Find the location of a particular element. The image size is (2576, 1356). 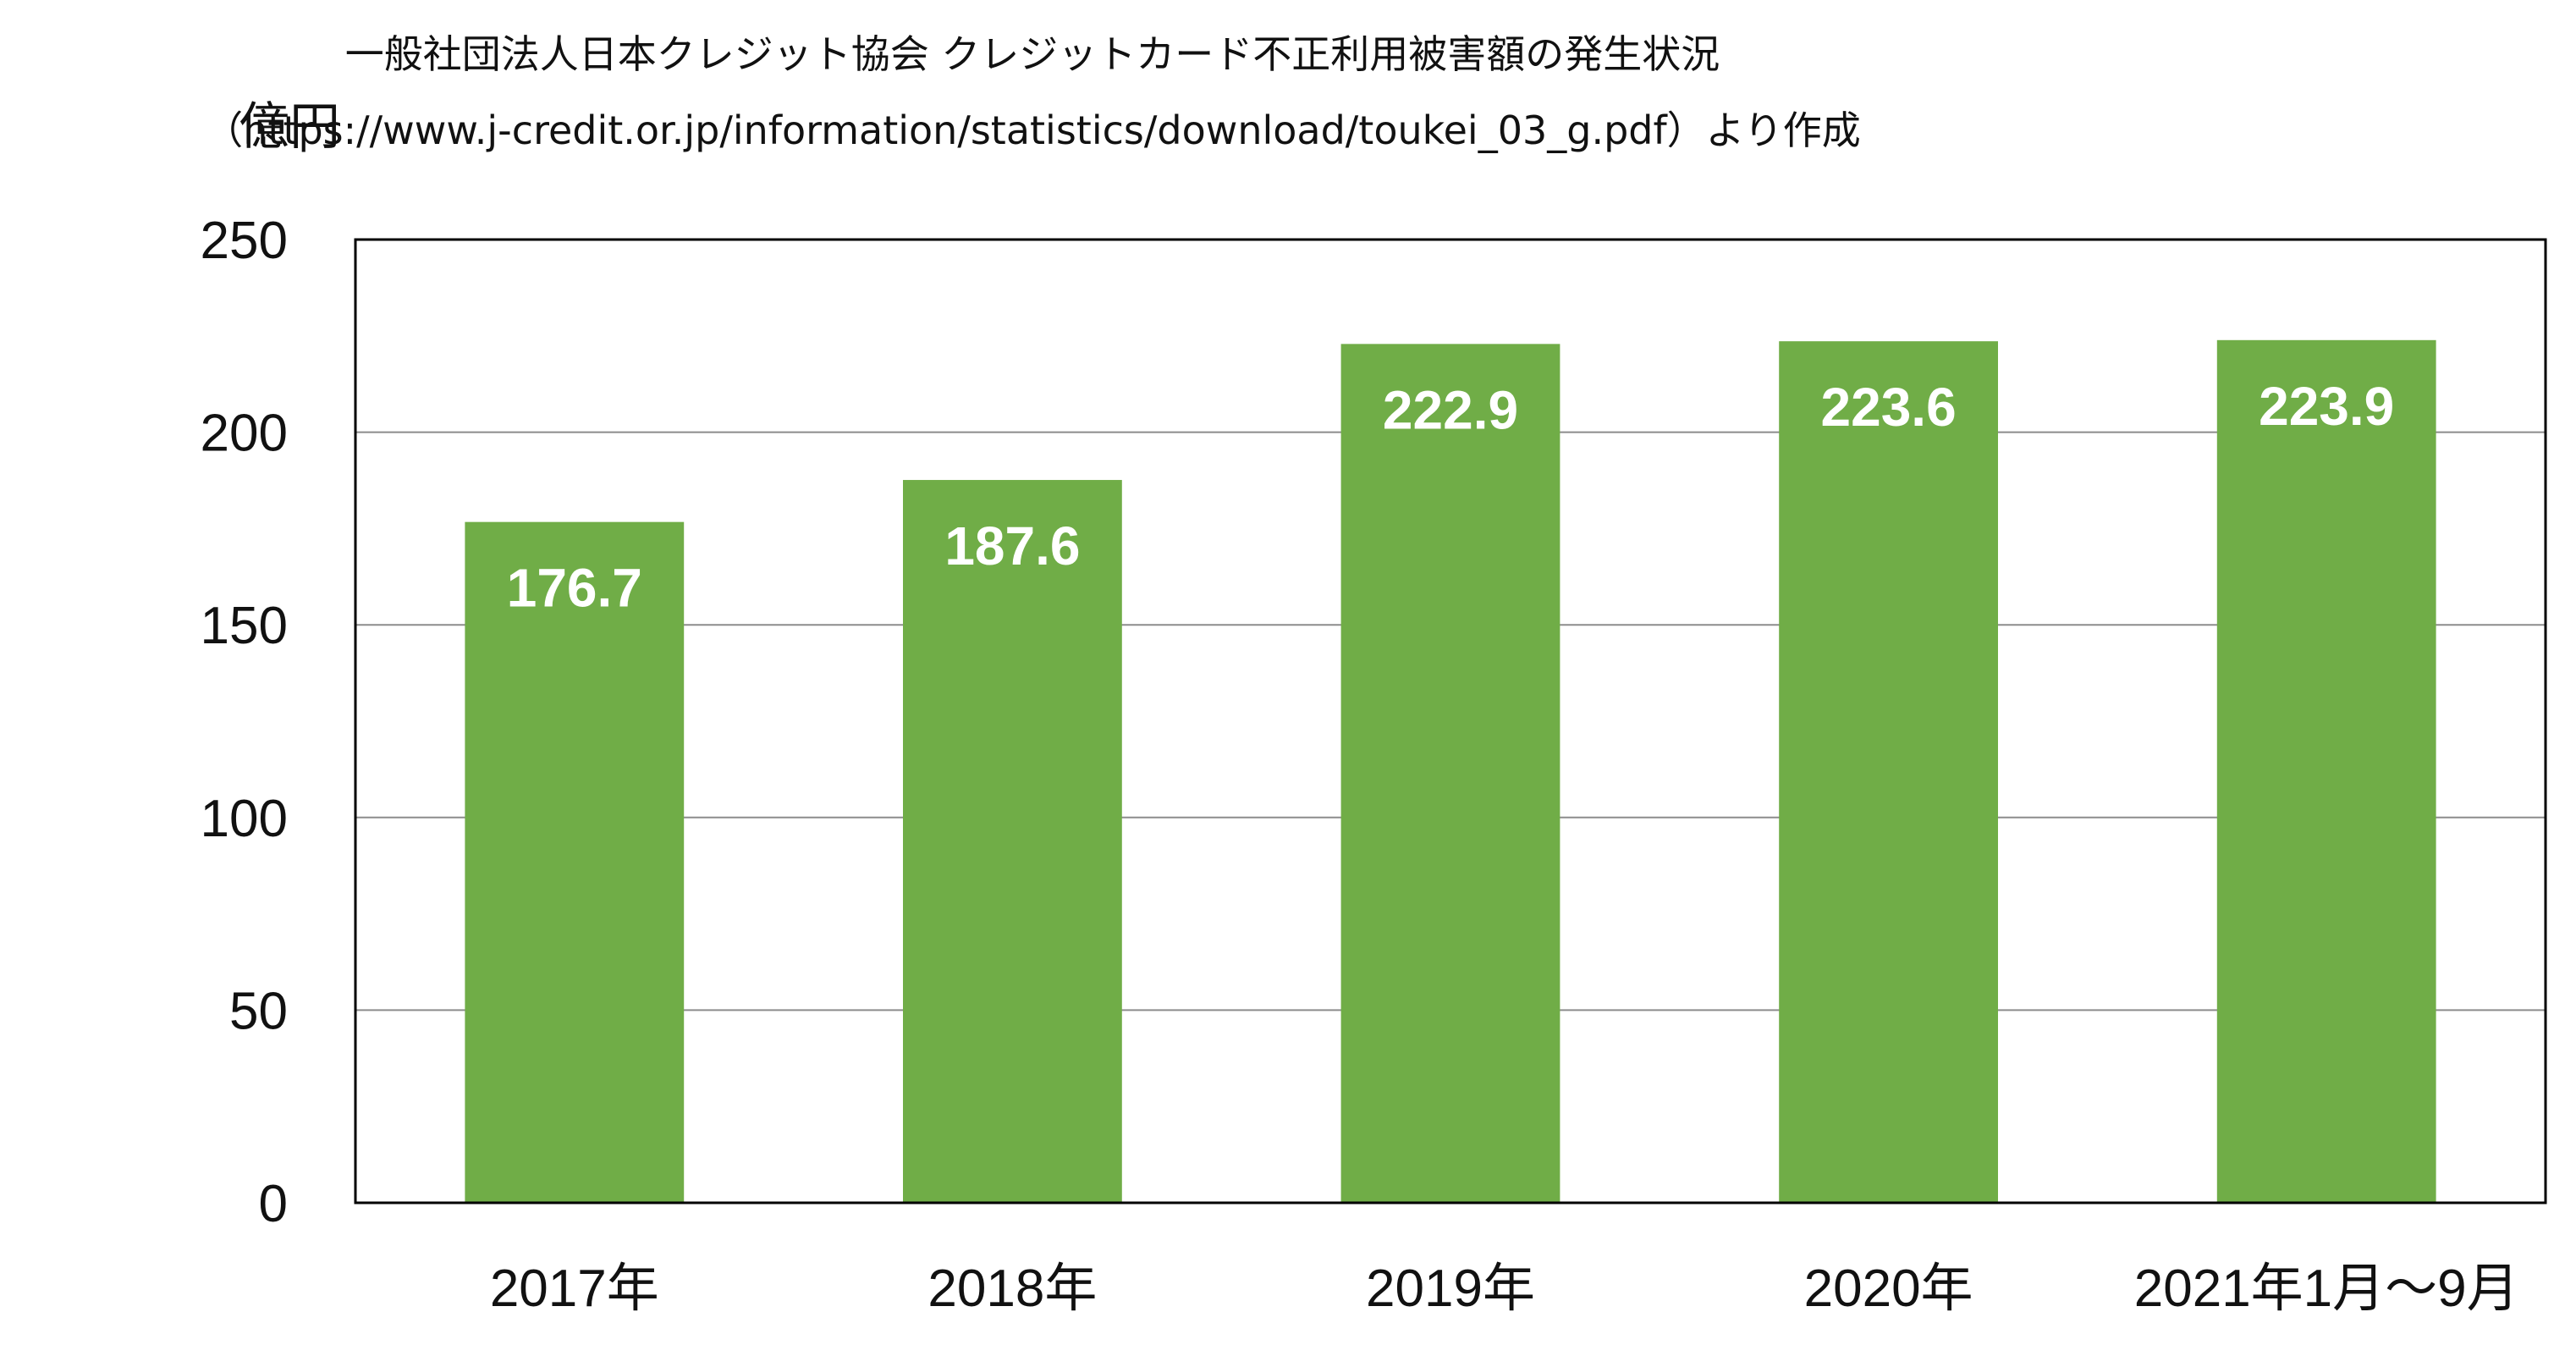

bar-value-label: 222.9 is located at coordinates (1450, 409).